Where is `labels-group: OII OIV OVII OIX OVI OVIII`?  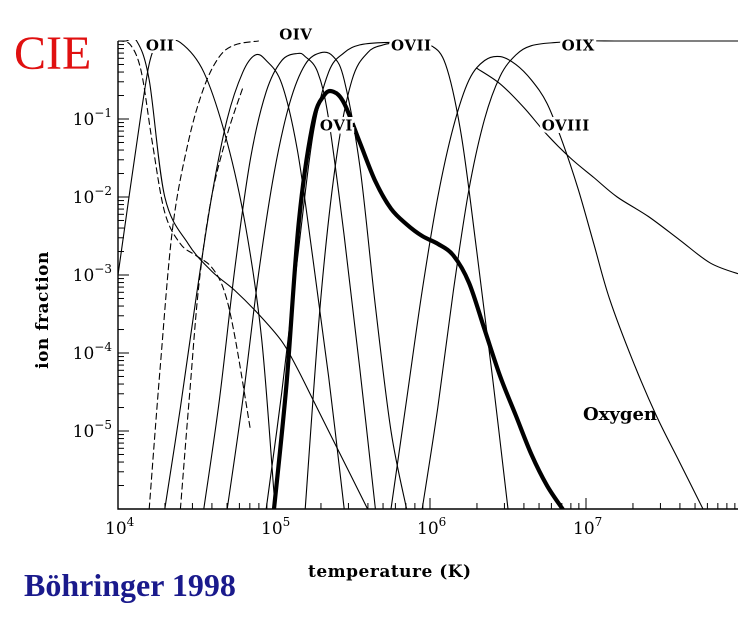 labels-group: OII OIV OVII OIX OVI OVIII is located at coordinates (370, 80).